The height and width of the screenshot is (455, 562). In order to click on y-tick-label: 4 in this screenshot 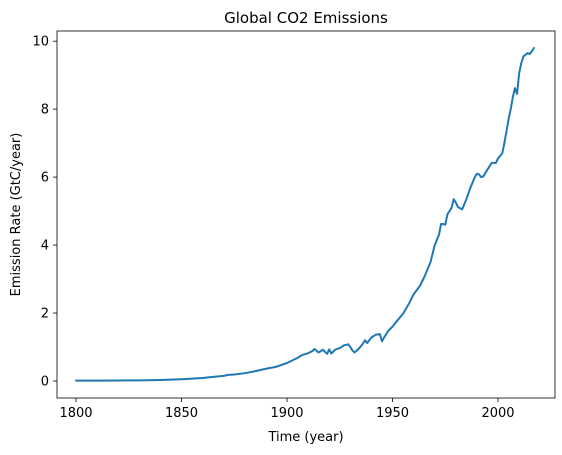, I will do `click(45, 246)`.